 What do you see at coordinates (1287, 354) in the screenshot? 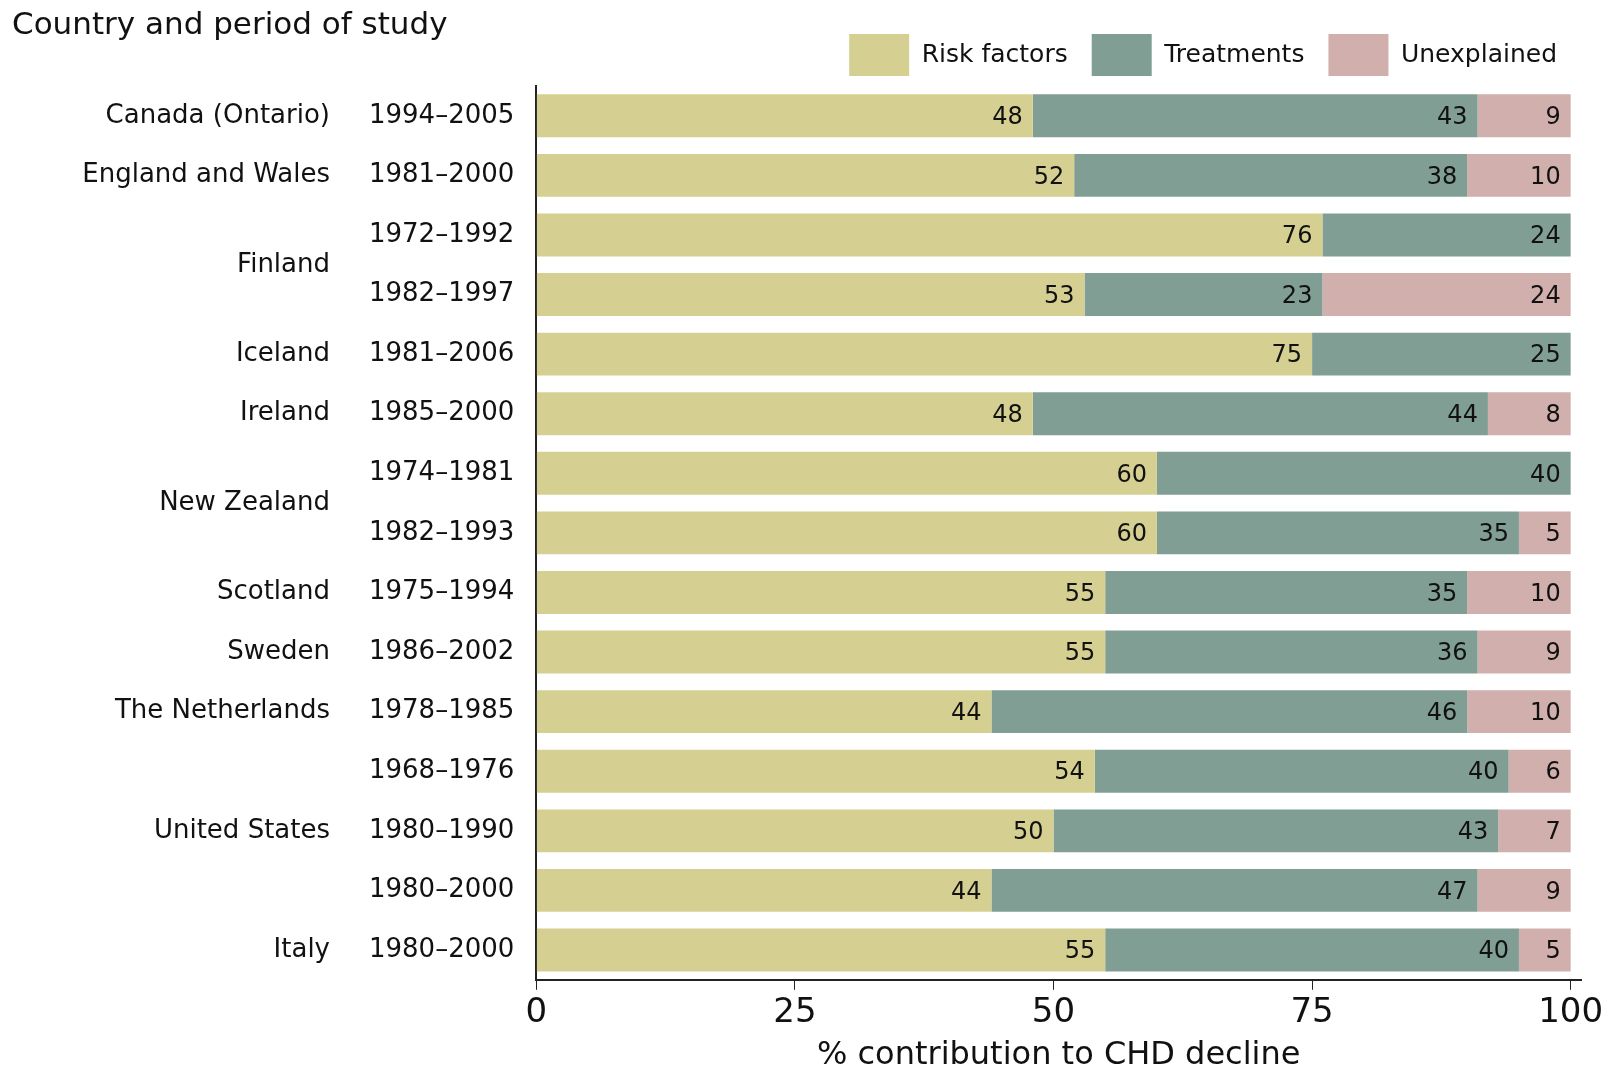
I see `data-label: 75` at bounding box center [1287, 354].